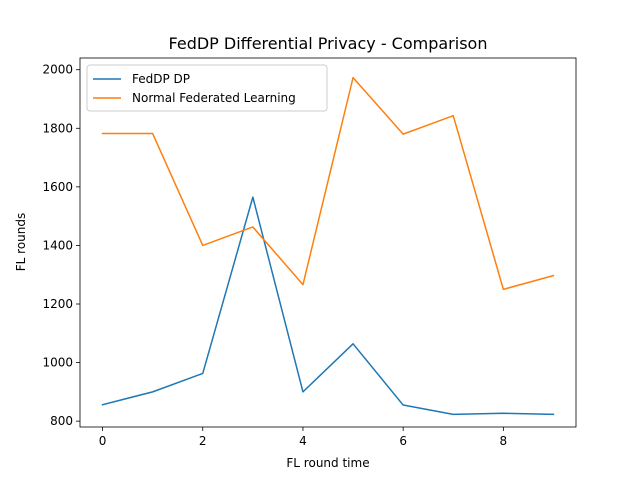 This screenshot has width=640, height=480. I want to click on y-tick-label: 1000, so click(57, 363).